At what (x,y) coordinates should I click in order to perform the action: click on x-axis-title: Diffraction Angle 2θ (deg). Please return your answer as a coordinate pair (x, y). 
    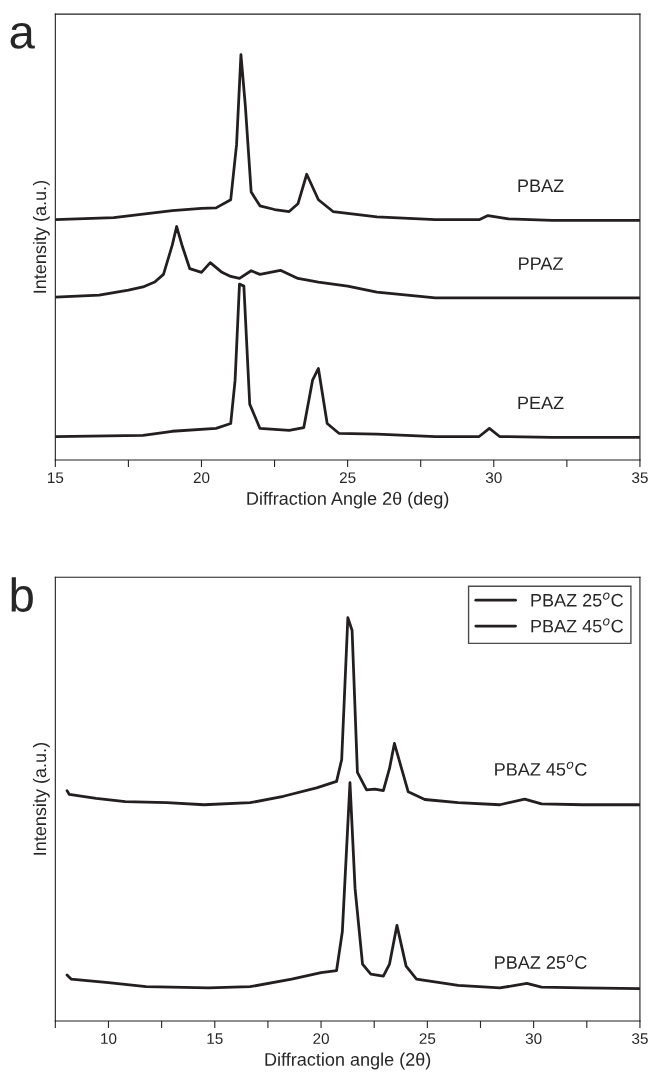
    Looking at the image, I should click on (348, 500).